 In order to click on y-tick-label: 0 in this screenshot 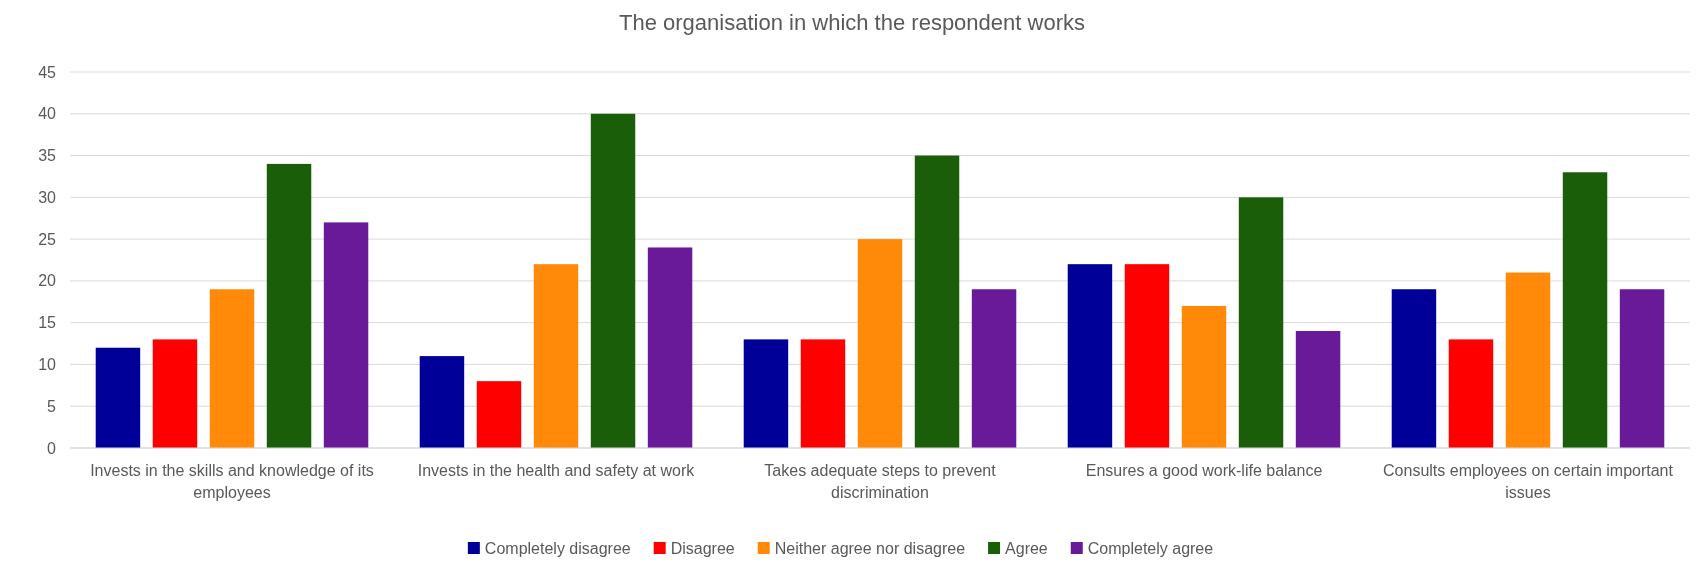, I will do `click(52, 448)`.